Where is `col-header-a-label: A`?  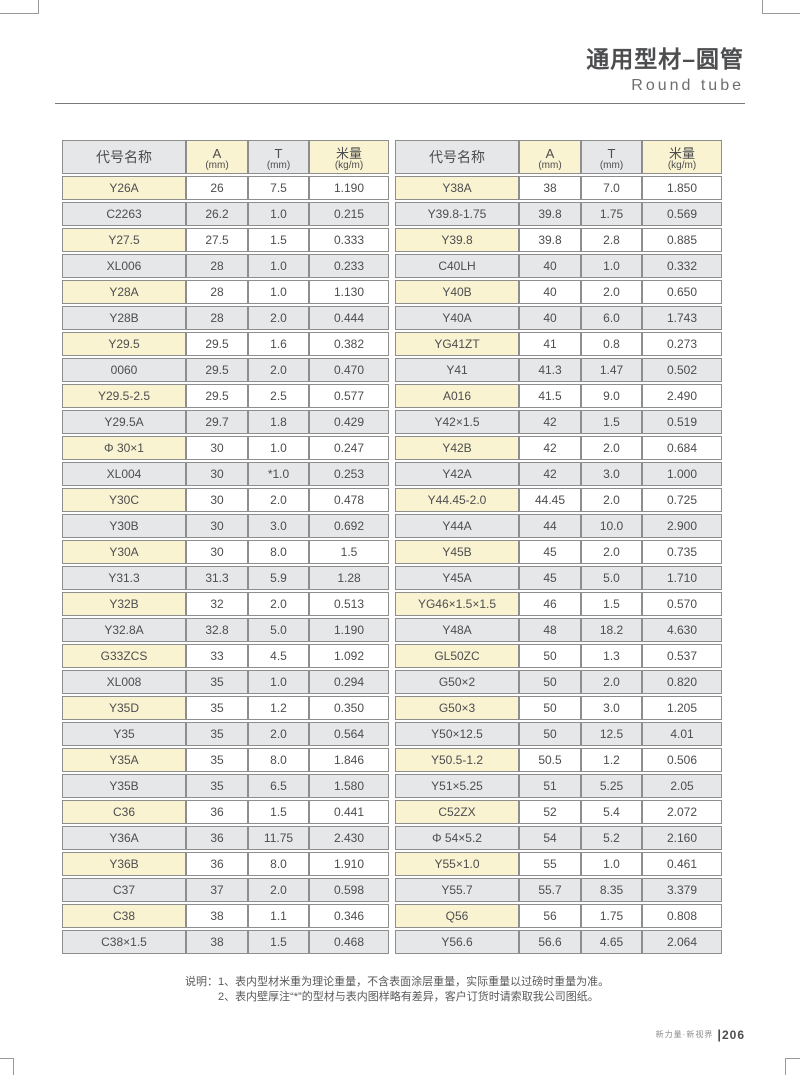
col-header-a-label: A is located at coordinates (217, 153).